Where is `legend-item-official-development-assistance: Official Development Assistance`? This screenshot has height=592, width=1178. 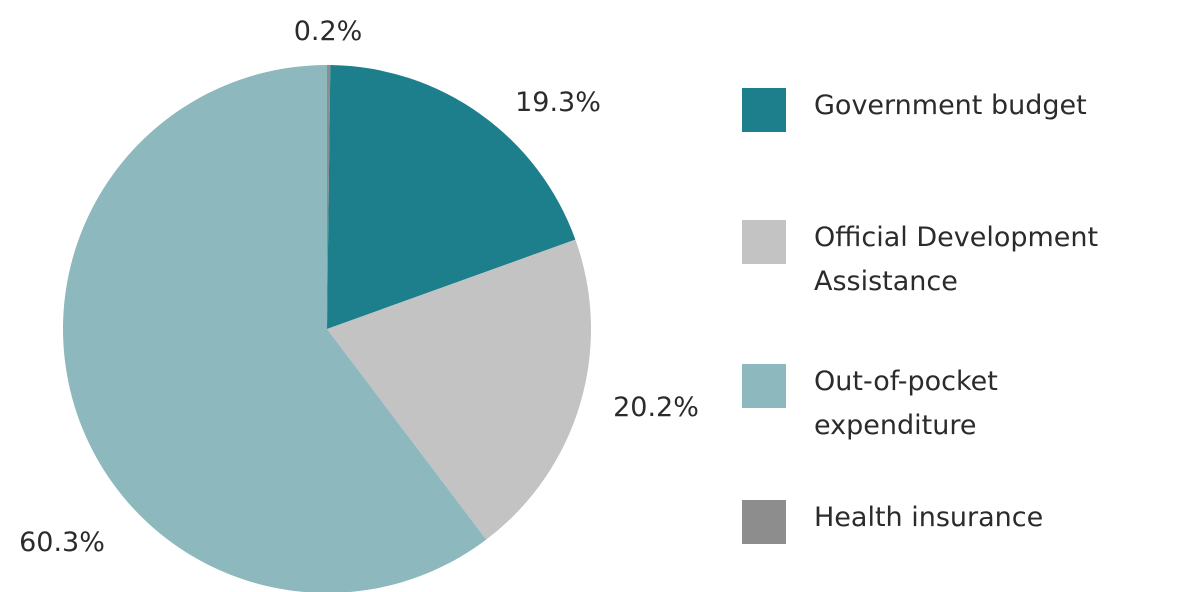 legend-item-official-development-assistance: Official Development Assistance is located at coordinates (948, 260).